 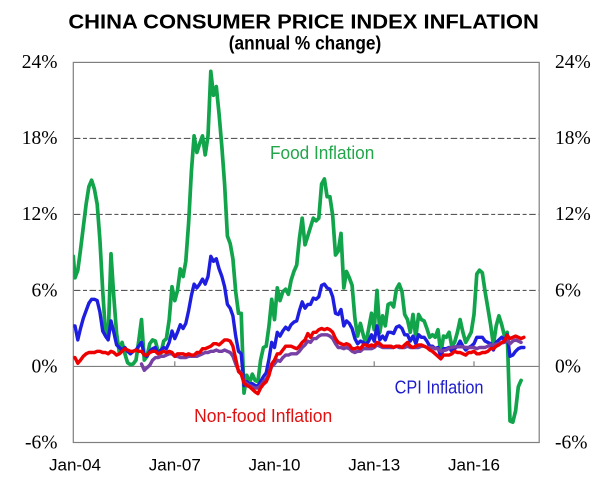 I want to click on svg-text: Jan-16, so click(x=474, y=465).